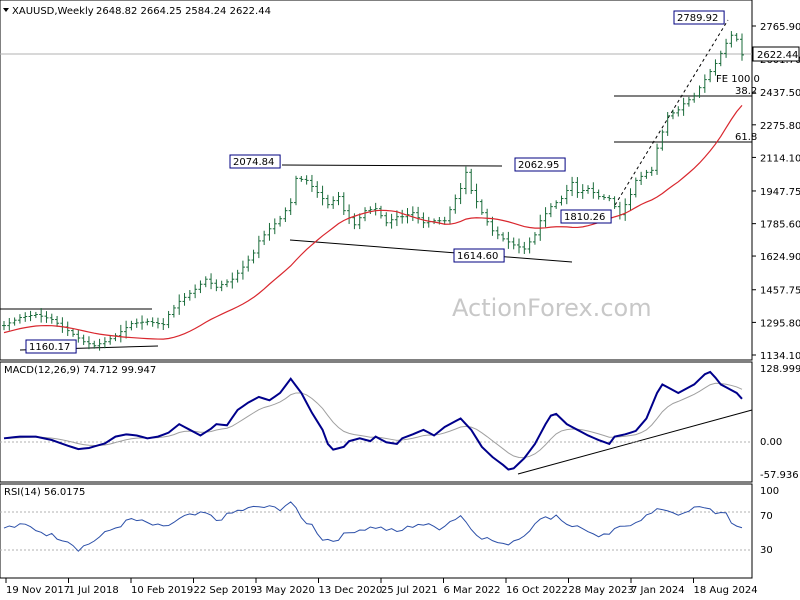 The height and width of the screenshot is (600, 800). What do you see at coordinates (766, 550) in the screenshot?
I see `rsi-tick-label: 30` at bounding box center [766, 550].